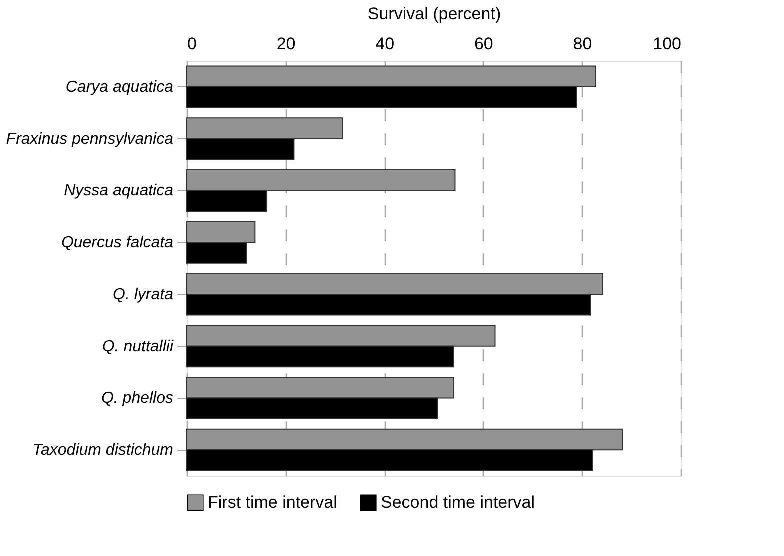  I want to click on y-tick-label: Q. phellos, so click(137, 399).